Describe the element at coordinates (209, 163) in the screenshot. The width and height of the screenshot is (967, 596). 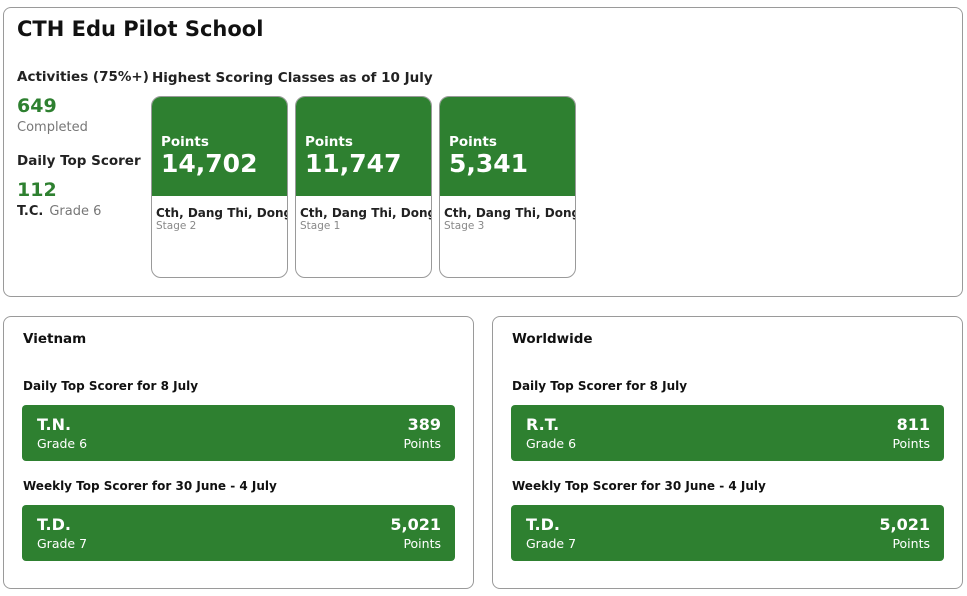
I see `class-points-value: 14,702` at that location.